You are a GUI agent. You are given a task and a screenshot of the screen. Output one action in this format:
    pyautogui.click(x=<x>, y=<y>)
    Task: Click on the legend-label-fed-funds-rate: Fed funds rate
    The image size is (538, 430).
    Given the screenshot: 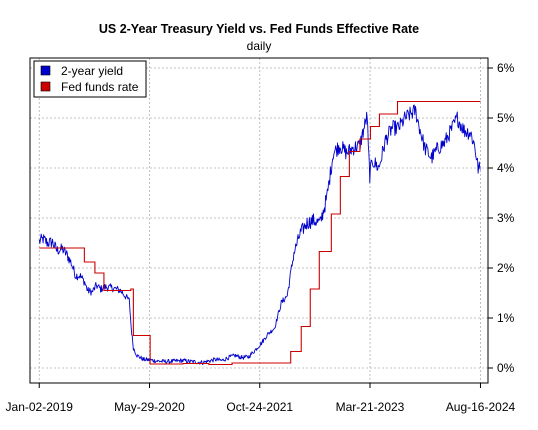 What is the action you would take?
    pyautogui.click(x=100, y=87)
    